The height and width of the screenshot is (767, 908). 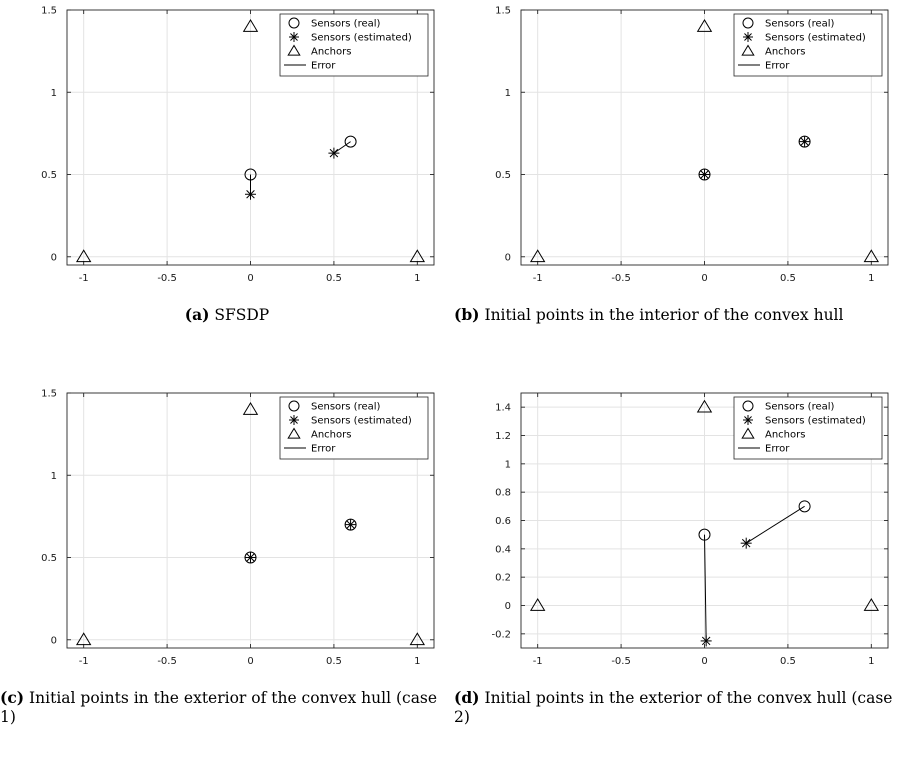 I want to click on y-tick-label-8: 1.4, so click(x=503, y=408).